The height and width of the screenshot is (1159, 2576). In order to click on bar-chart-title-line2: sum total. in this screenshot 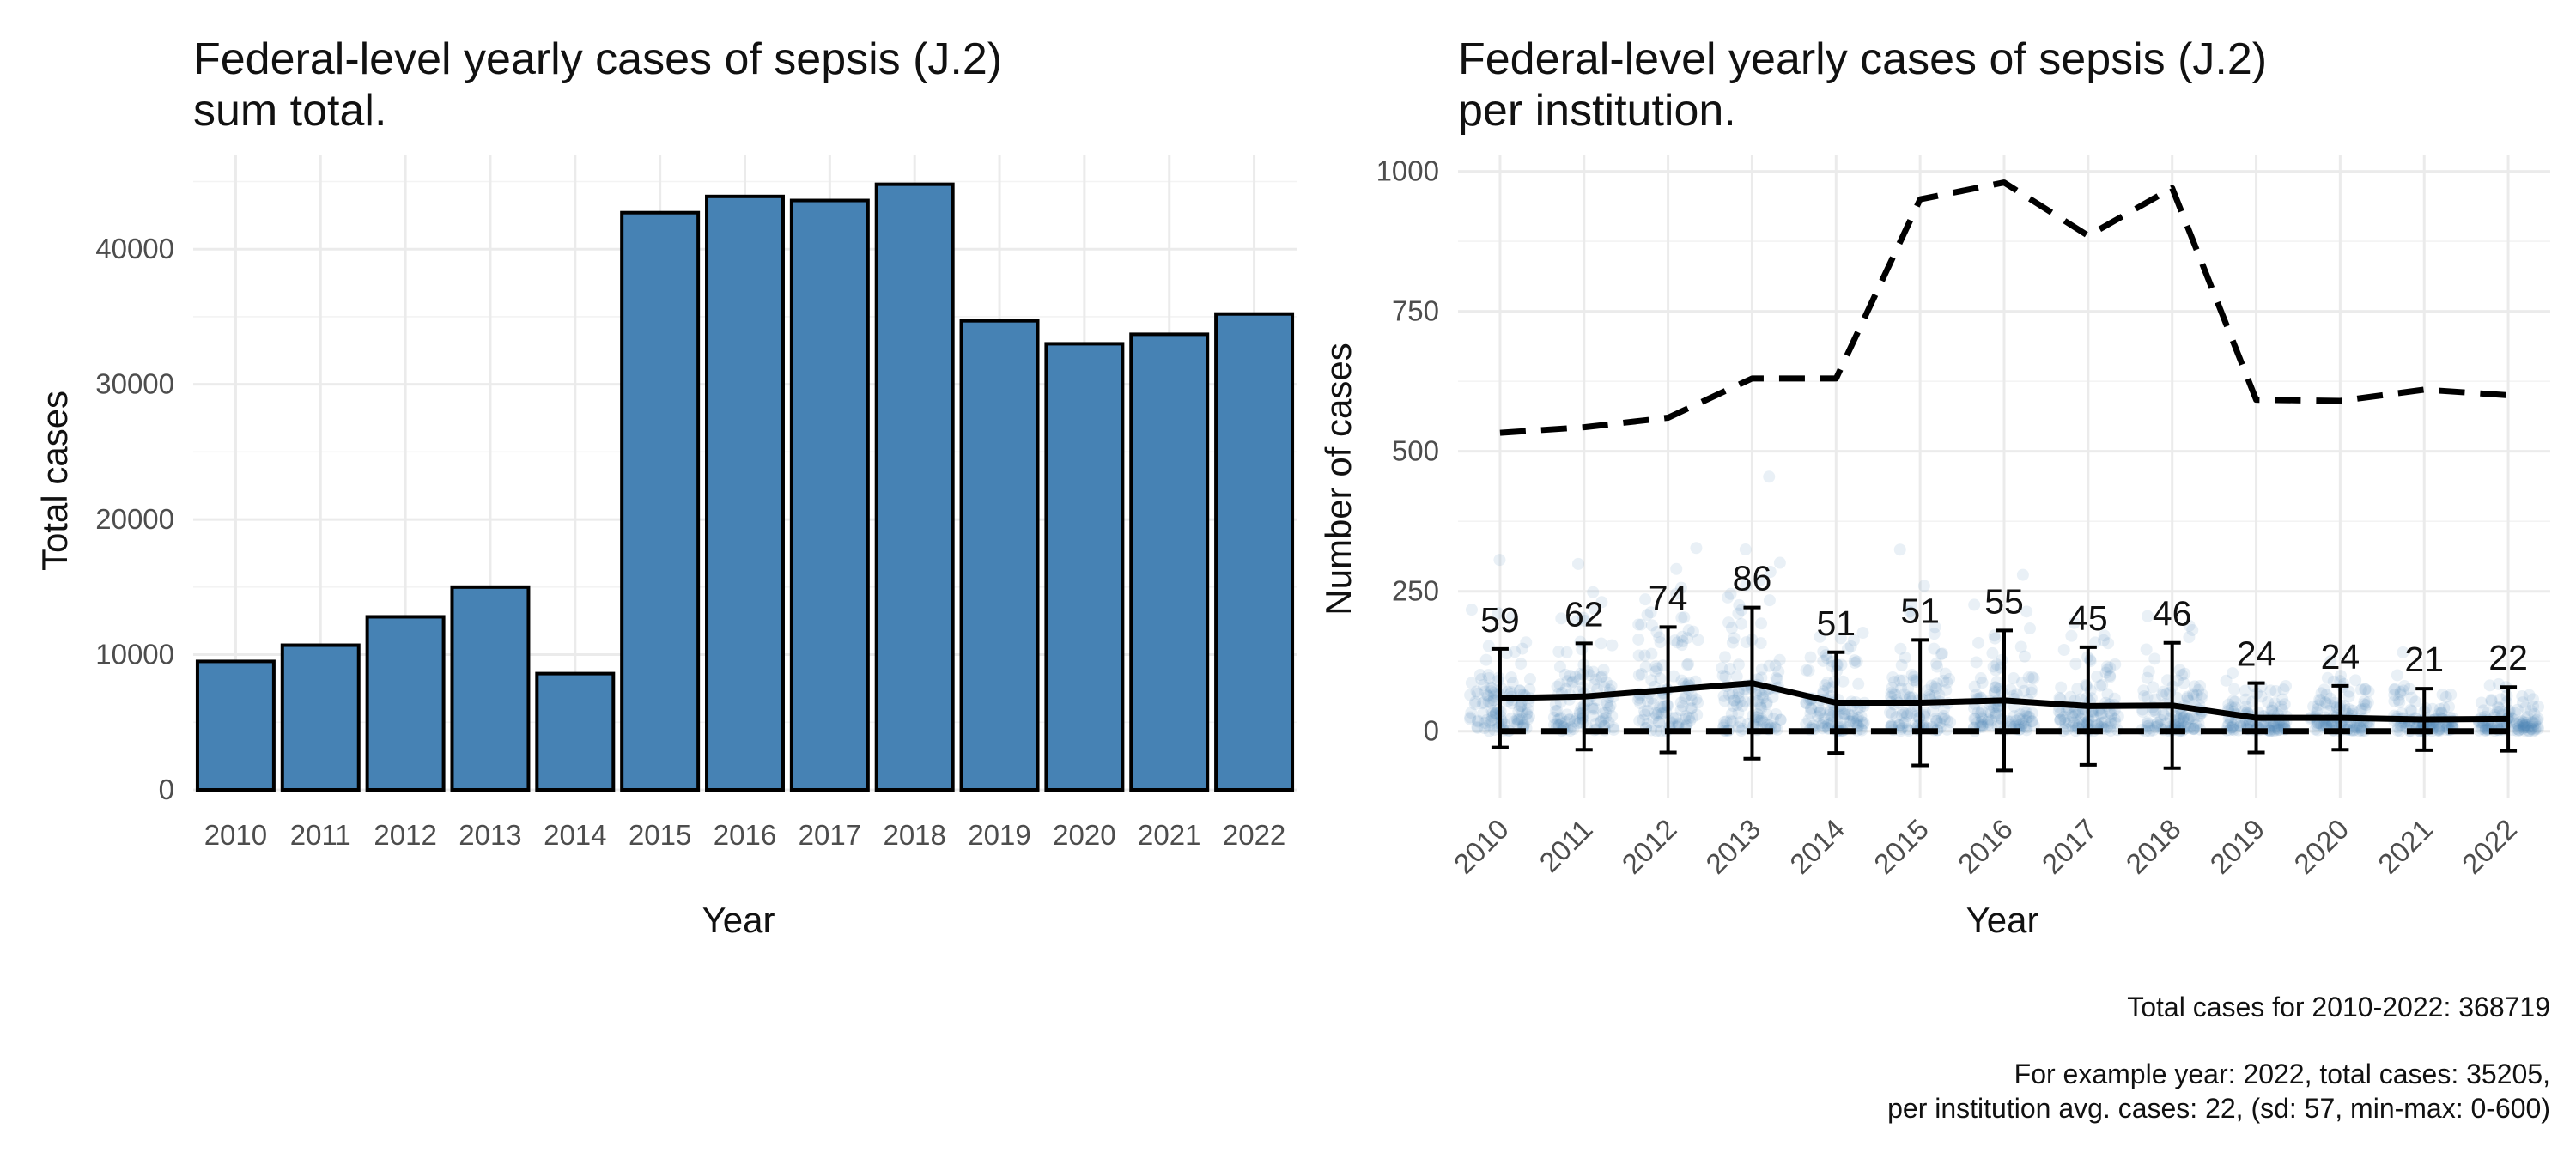, I will do `click(290, 111)`.